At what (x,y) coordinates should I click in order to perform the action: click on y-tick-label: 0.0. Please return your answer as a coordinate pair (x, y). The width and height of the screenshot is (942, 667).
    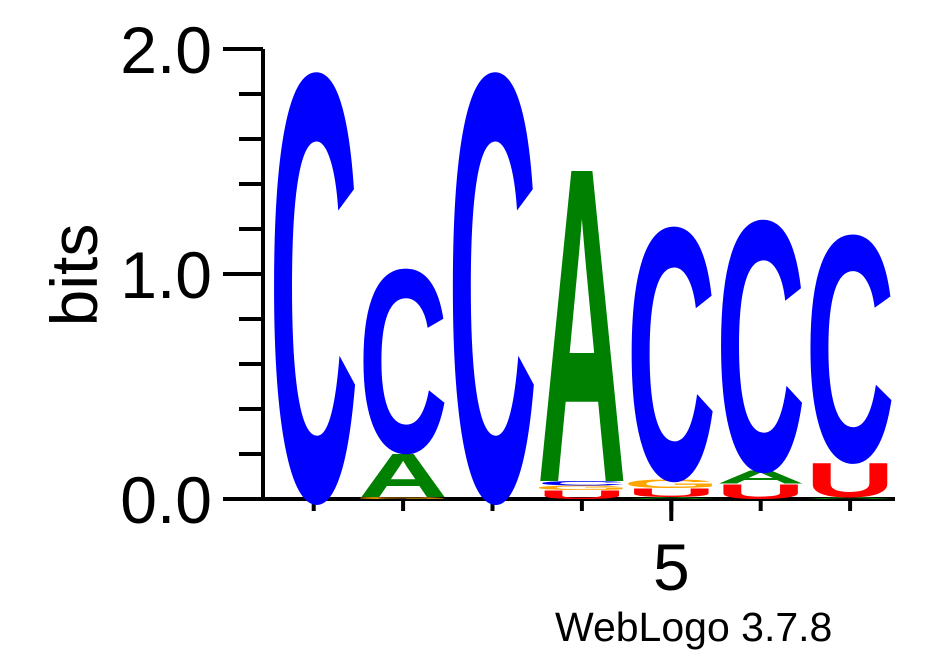
    Looking at the image, I should click on (166, 500).